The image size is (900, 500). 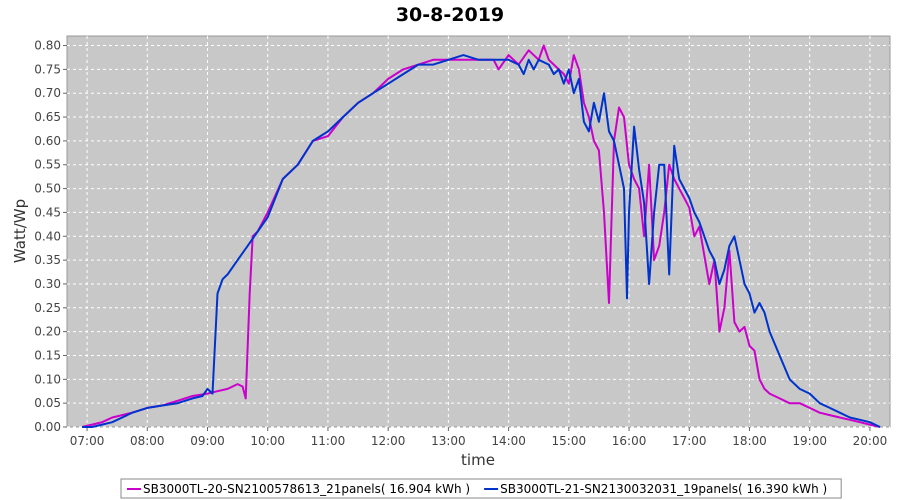 What do you see at coordinates (47, 284) in the screenshot?
I see `y-tick-label: 0.30` at bounding box center [47, 284].